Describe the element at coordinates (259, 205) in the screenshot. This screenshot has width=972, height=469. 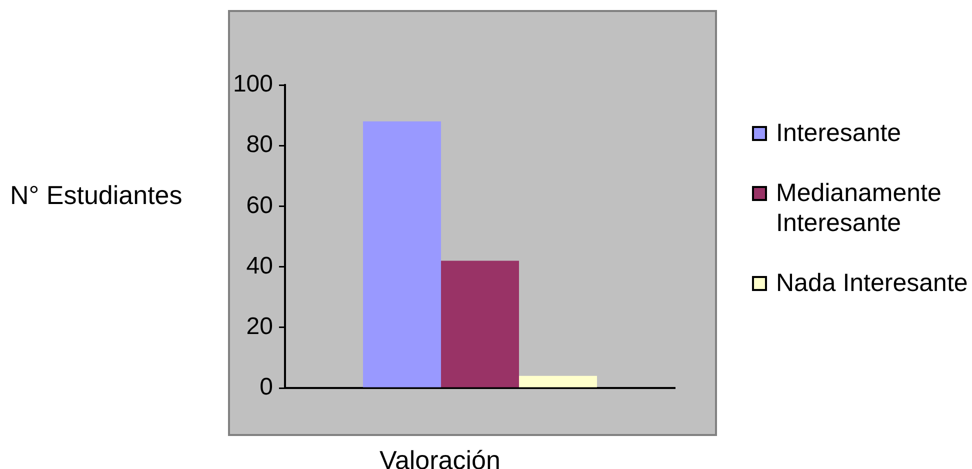
I see `y-tick-label: 60` at that location.